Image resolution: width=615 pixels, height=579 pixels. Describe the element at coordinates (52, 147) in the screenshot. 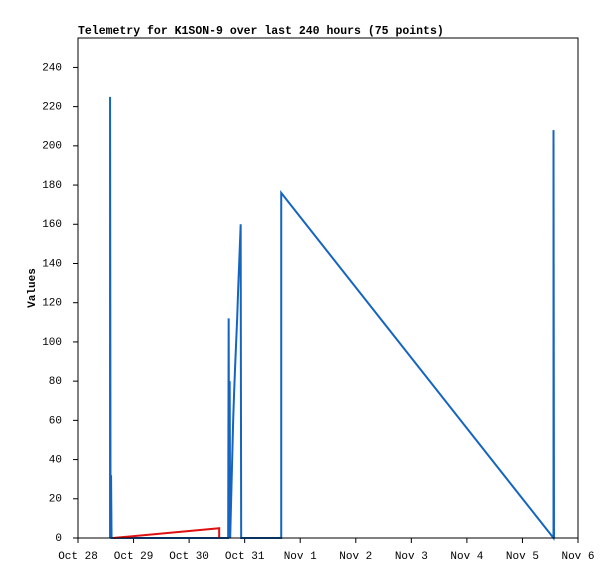

I see `y-tick-label: 200` at that location.